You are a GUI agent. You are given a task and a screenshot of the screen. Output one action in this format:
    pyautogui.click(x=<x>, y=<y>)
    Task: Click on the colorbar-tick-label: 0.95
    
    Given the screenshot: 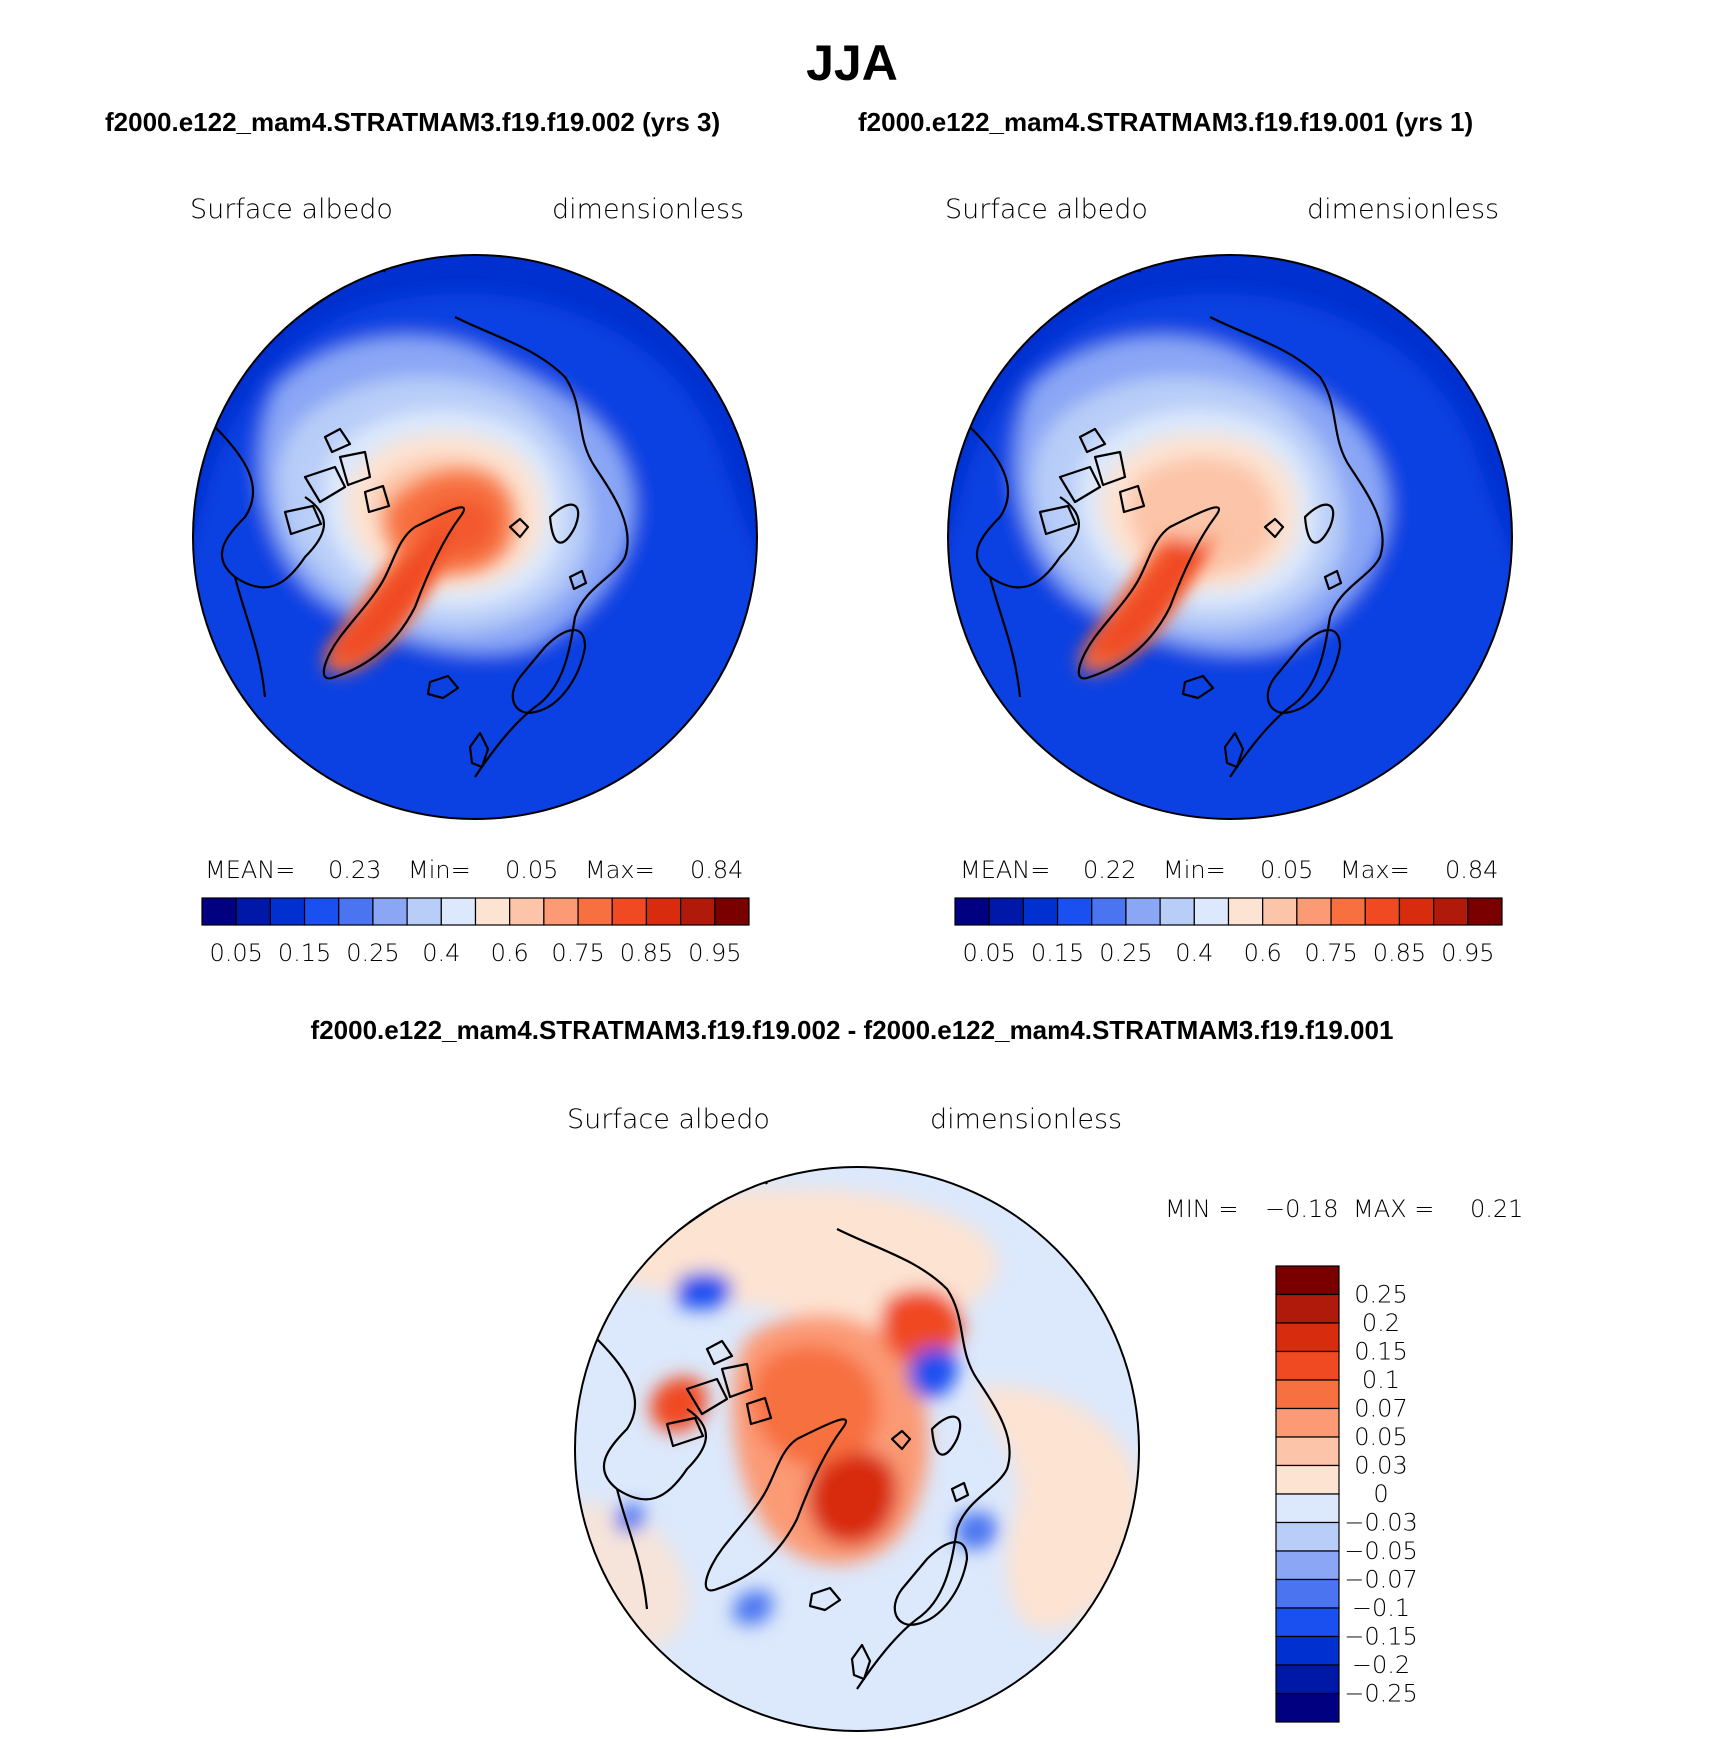 What is the action you would take?
    pyautogui.click(x=714, y=953)
    